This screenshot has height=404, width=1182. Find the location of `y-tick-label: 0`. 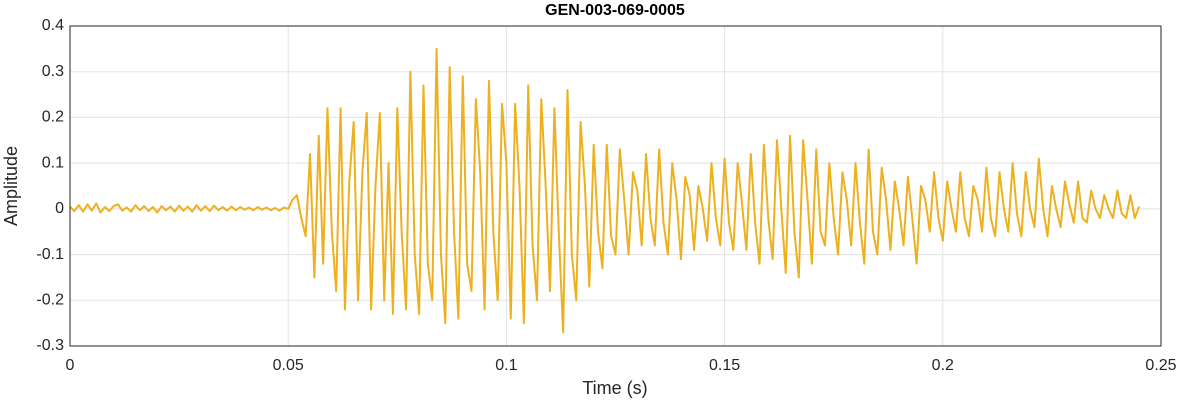

y-tick-label: 0 is located at coordinates (59, 208).